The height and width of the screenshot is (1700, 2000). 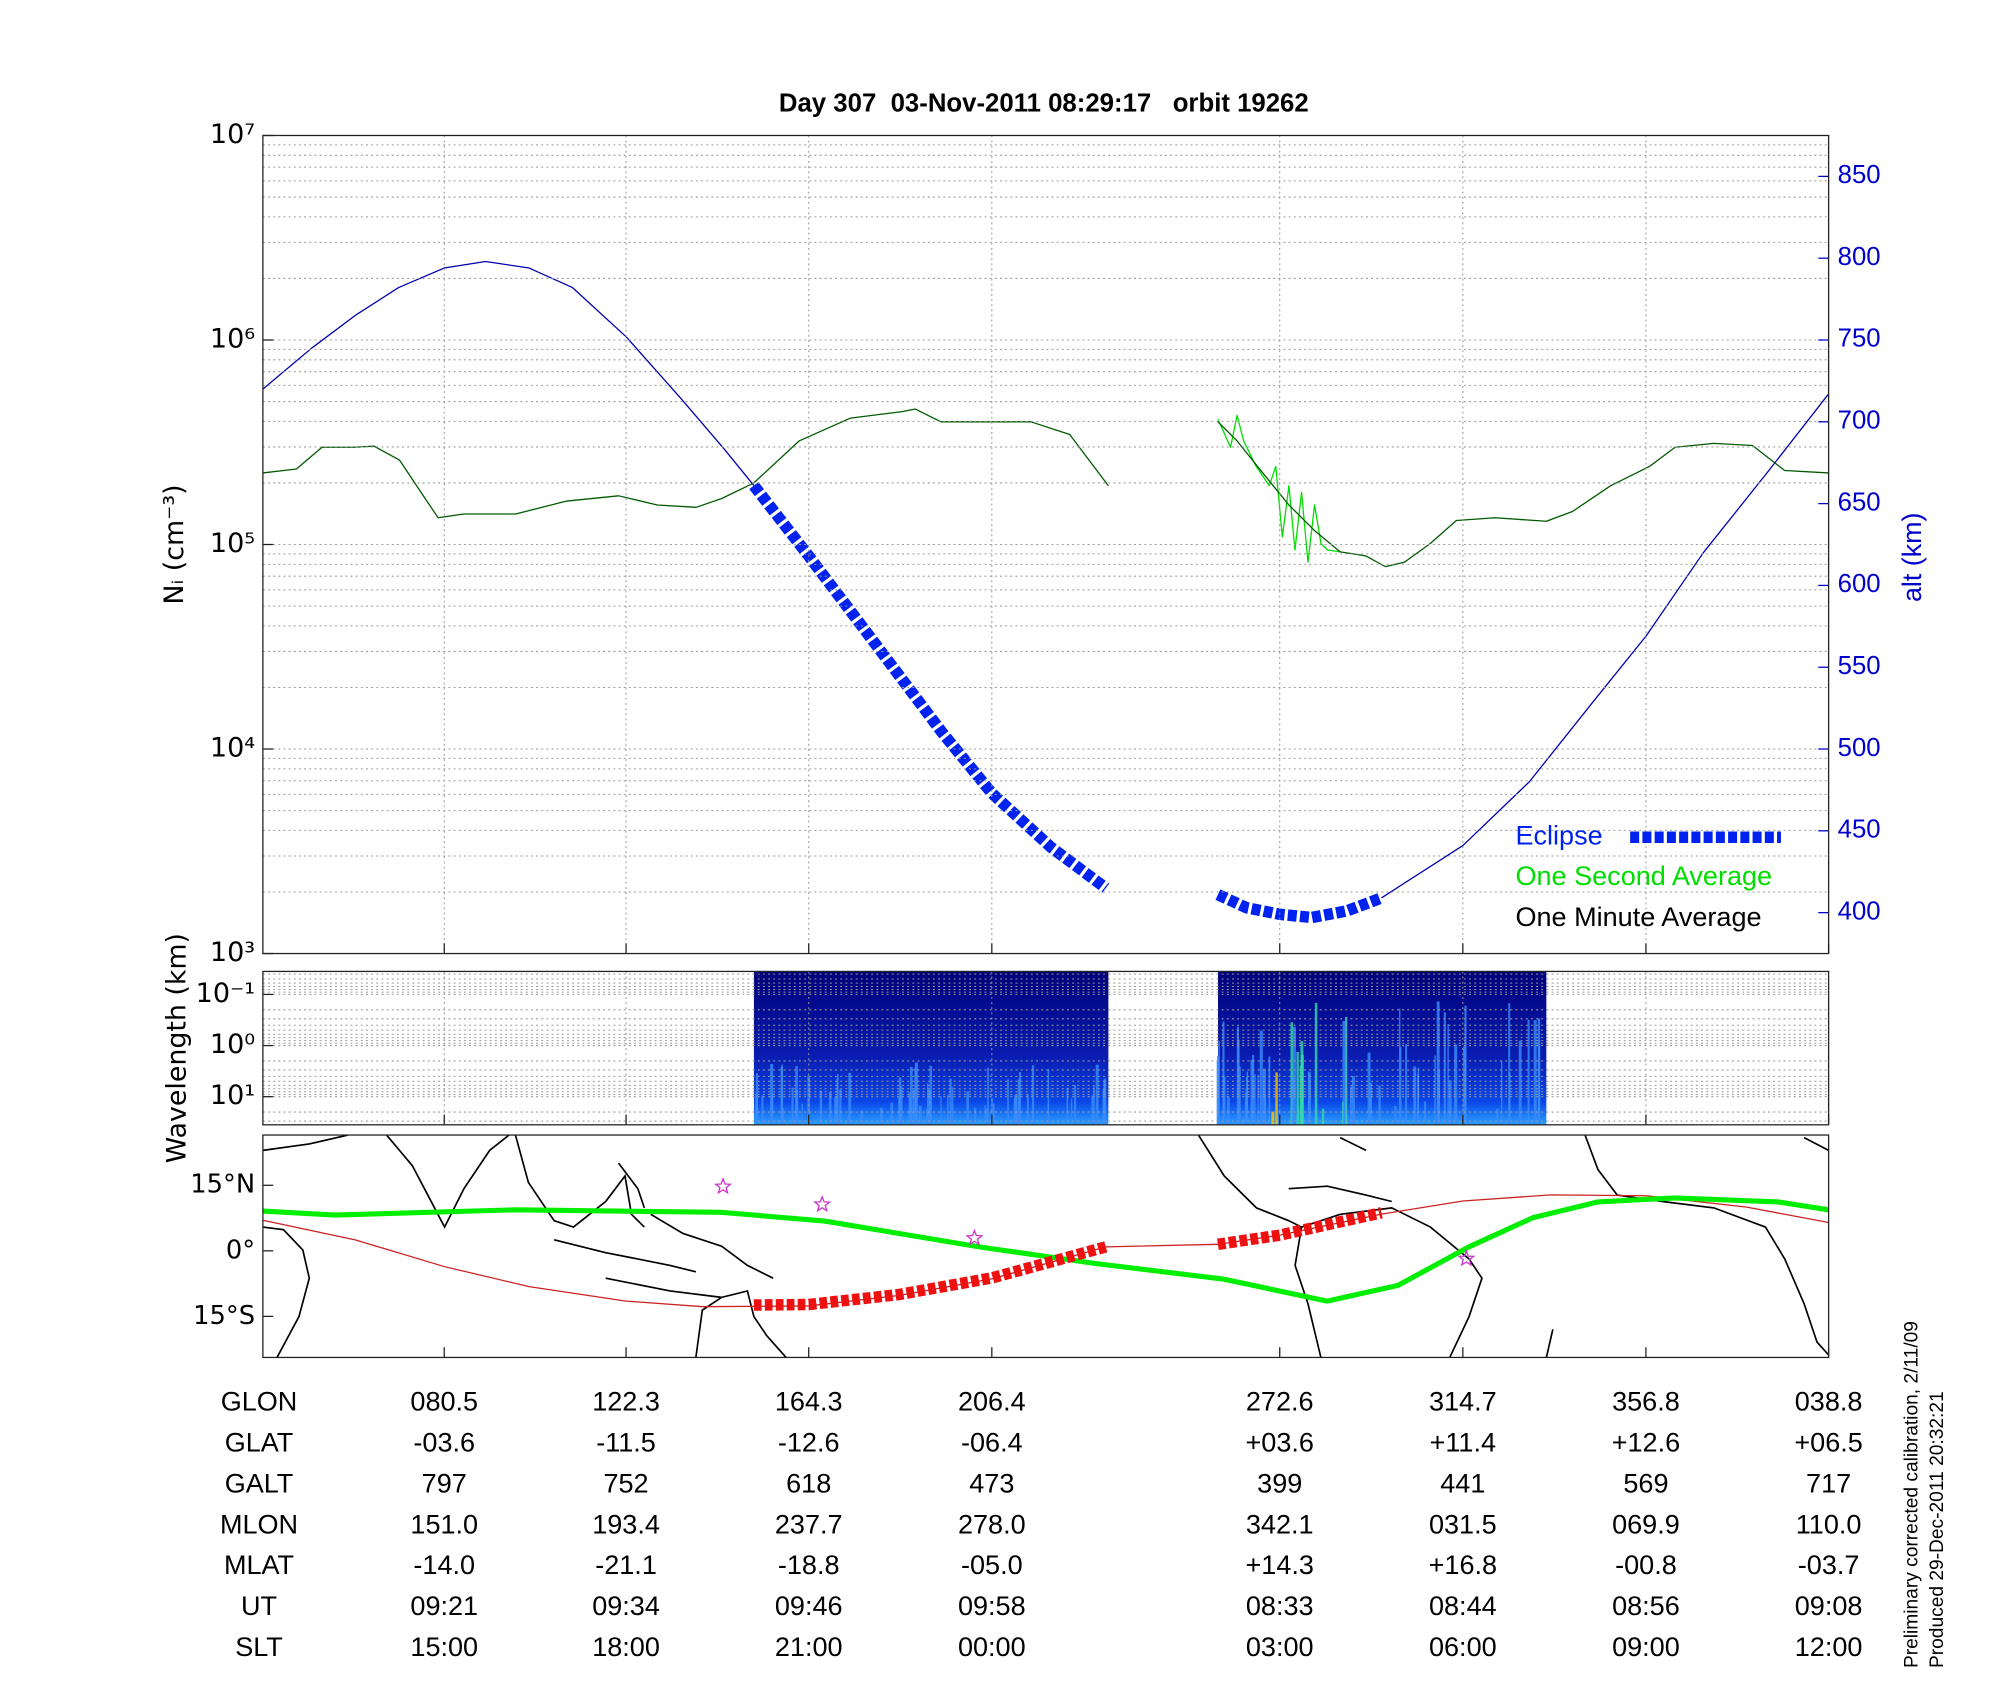 What do you see at coordinates (1937, 1529) in the screenshot?
I see `side-note: Produced 29-Dec-2011 20:32:21` at bounding box center [1937, 1529].